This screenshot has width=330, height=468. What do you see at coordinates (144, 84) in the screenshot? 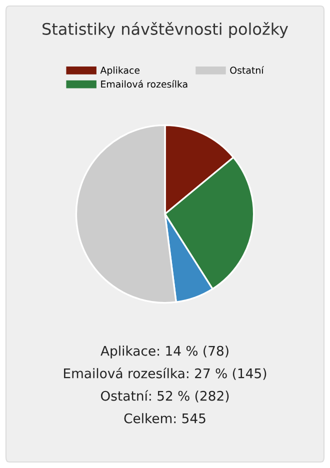
I see `legend-label: Emailová rozesílka` at bounding box center [144, 84].